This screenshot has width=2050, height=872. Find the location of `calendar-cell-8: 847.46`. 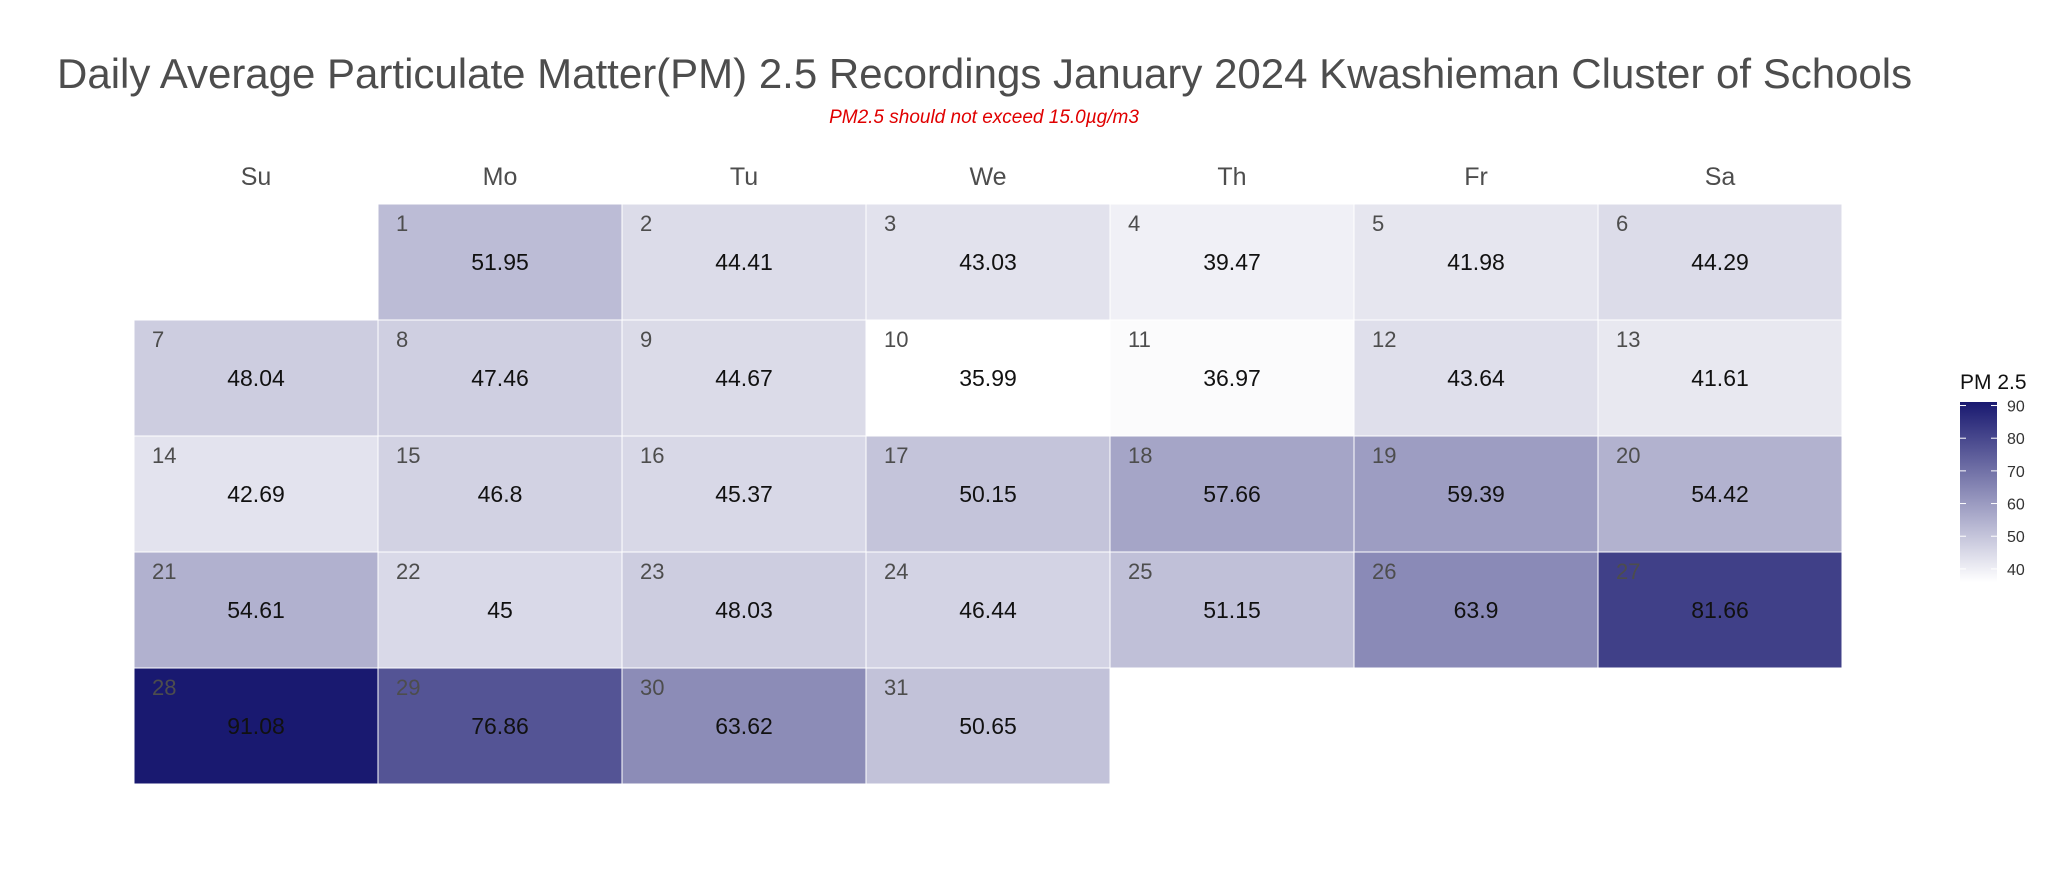

calendar-cell-8: 847.46 is located at coordinates (500, 378).